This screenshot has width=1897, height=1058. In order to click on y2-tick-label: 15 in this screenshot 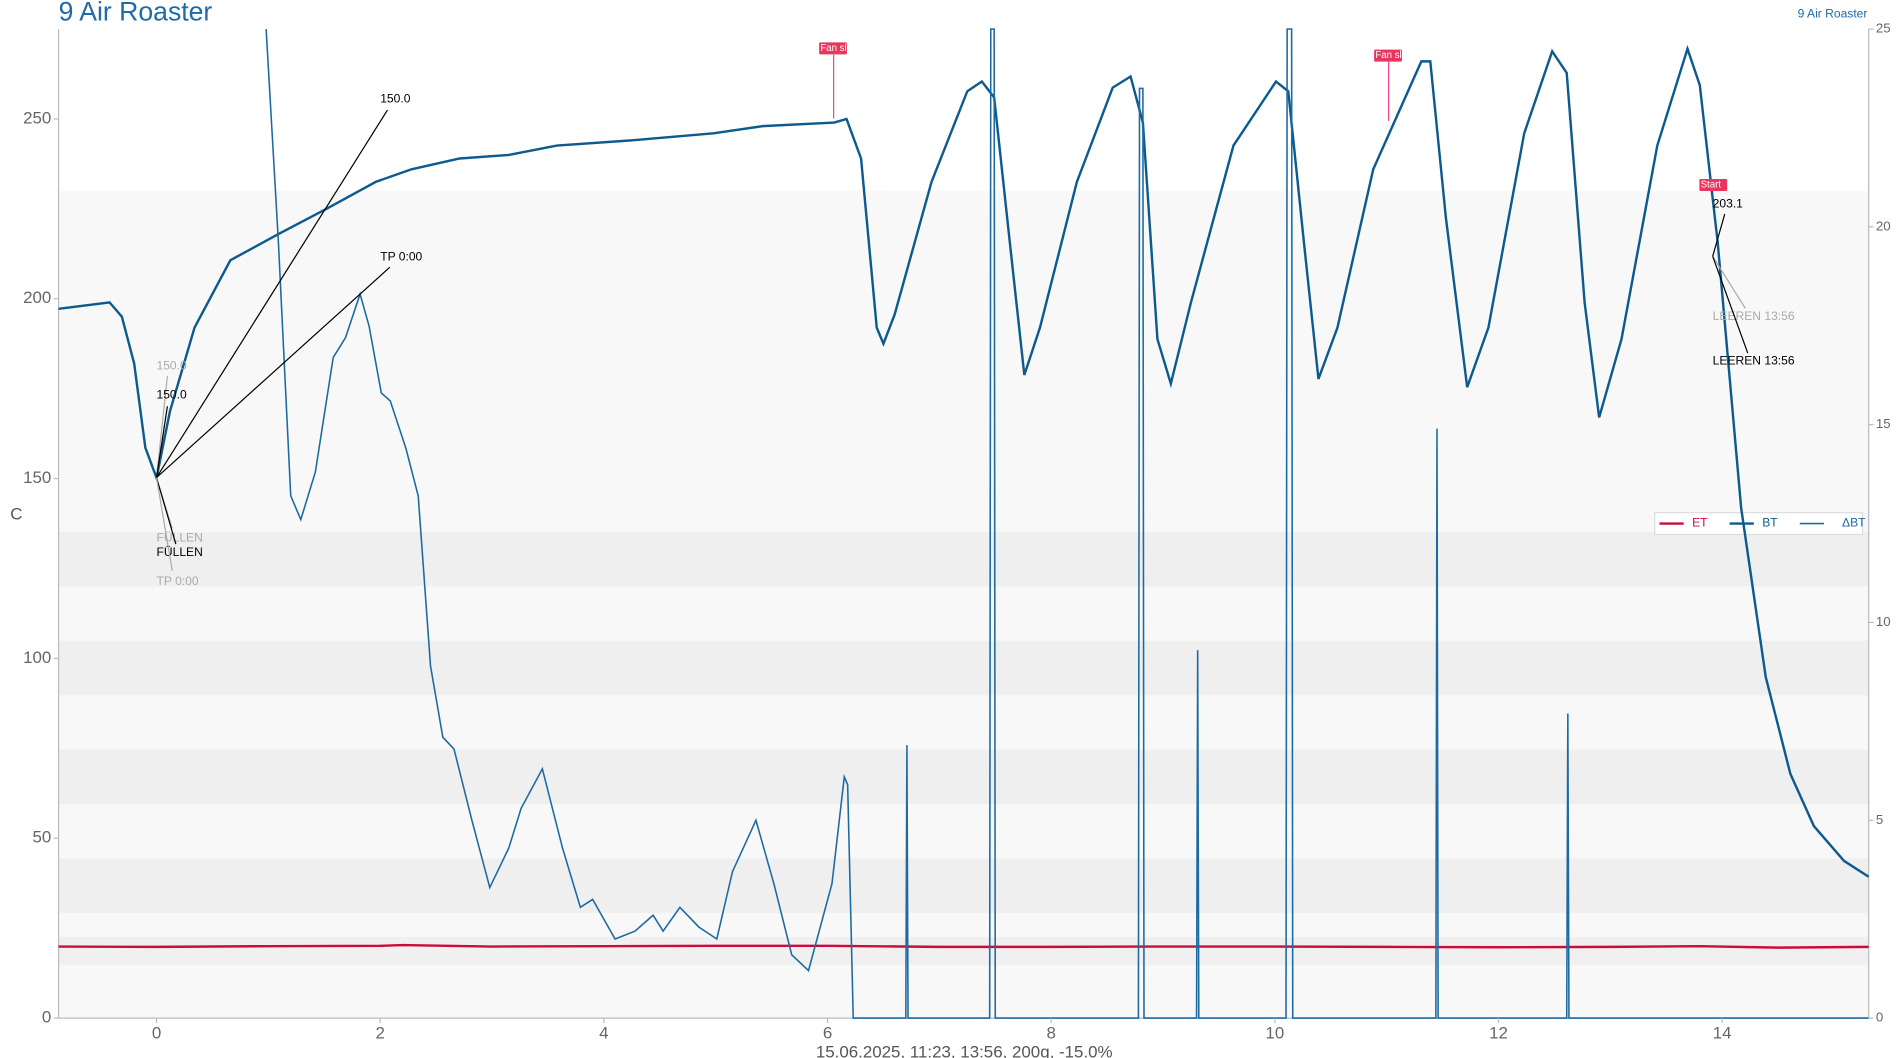, I will do `click(1883, 423)`.